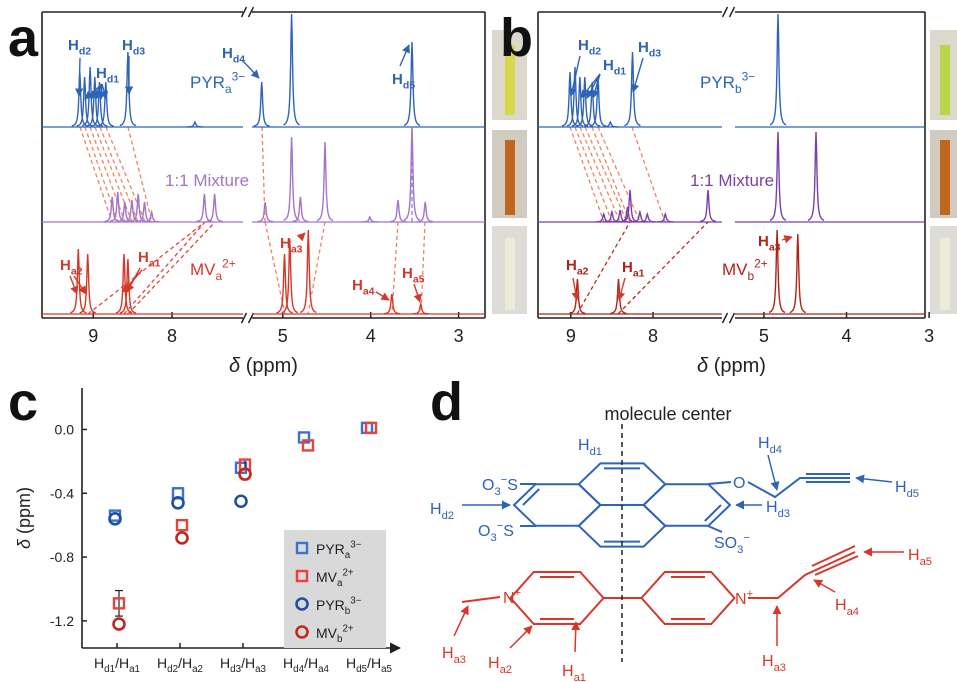 Image resolution: width=957 pixels, height=682 pixels. Describe the element at coordinates (122, 663) in the screenshot. I see `text-part: /H` at that location.